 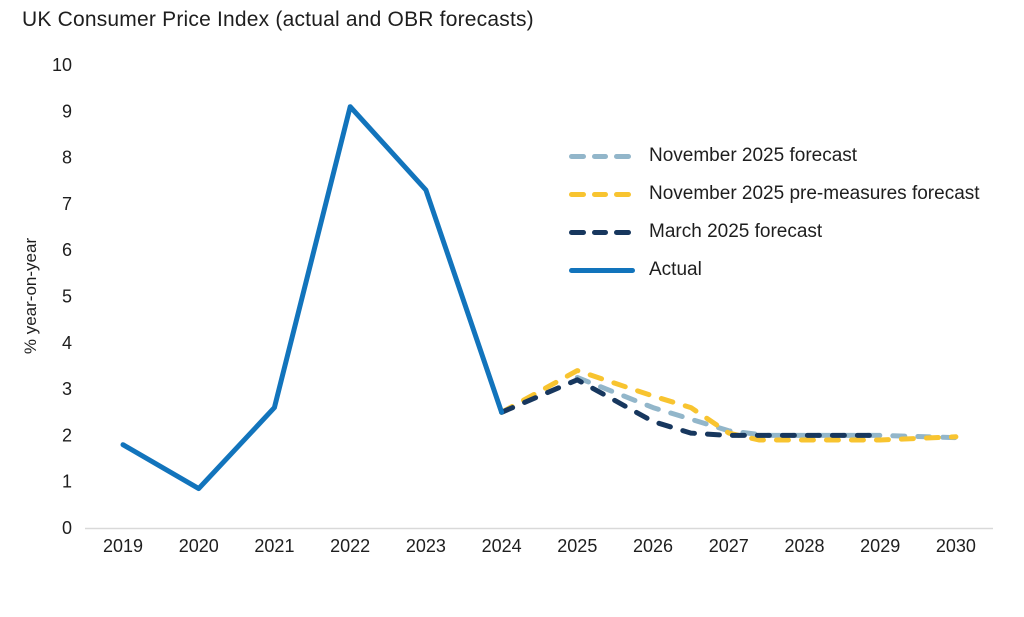 What do you see at coordinates (774, 270) in the screenshot?
I see `legend-item-actual: Actual` at bounding box center [774, 270].